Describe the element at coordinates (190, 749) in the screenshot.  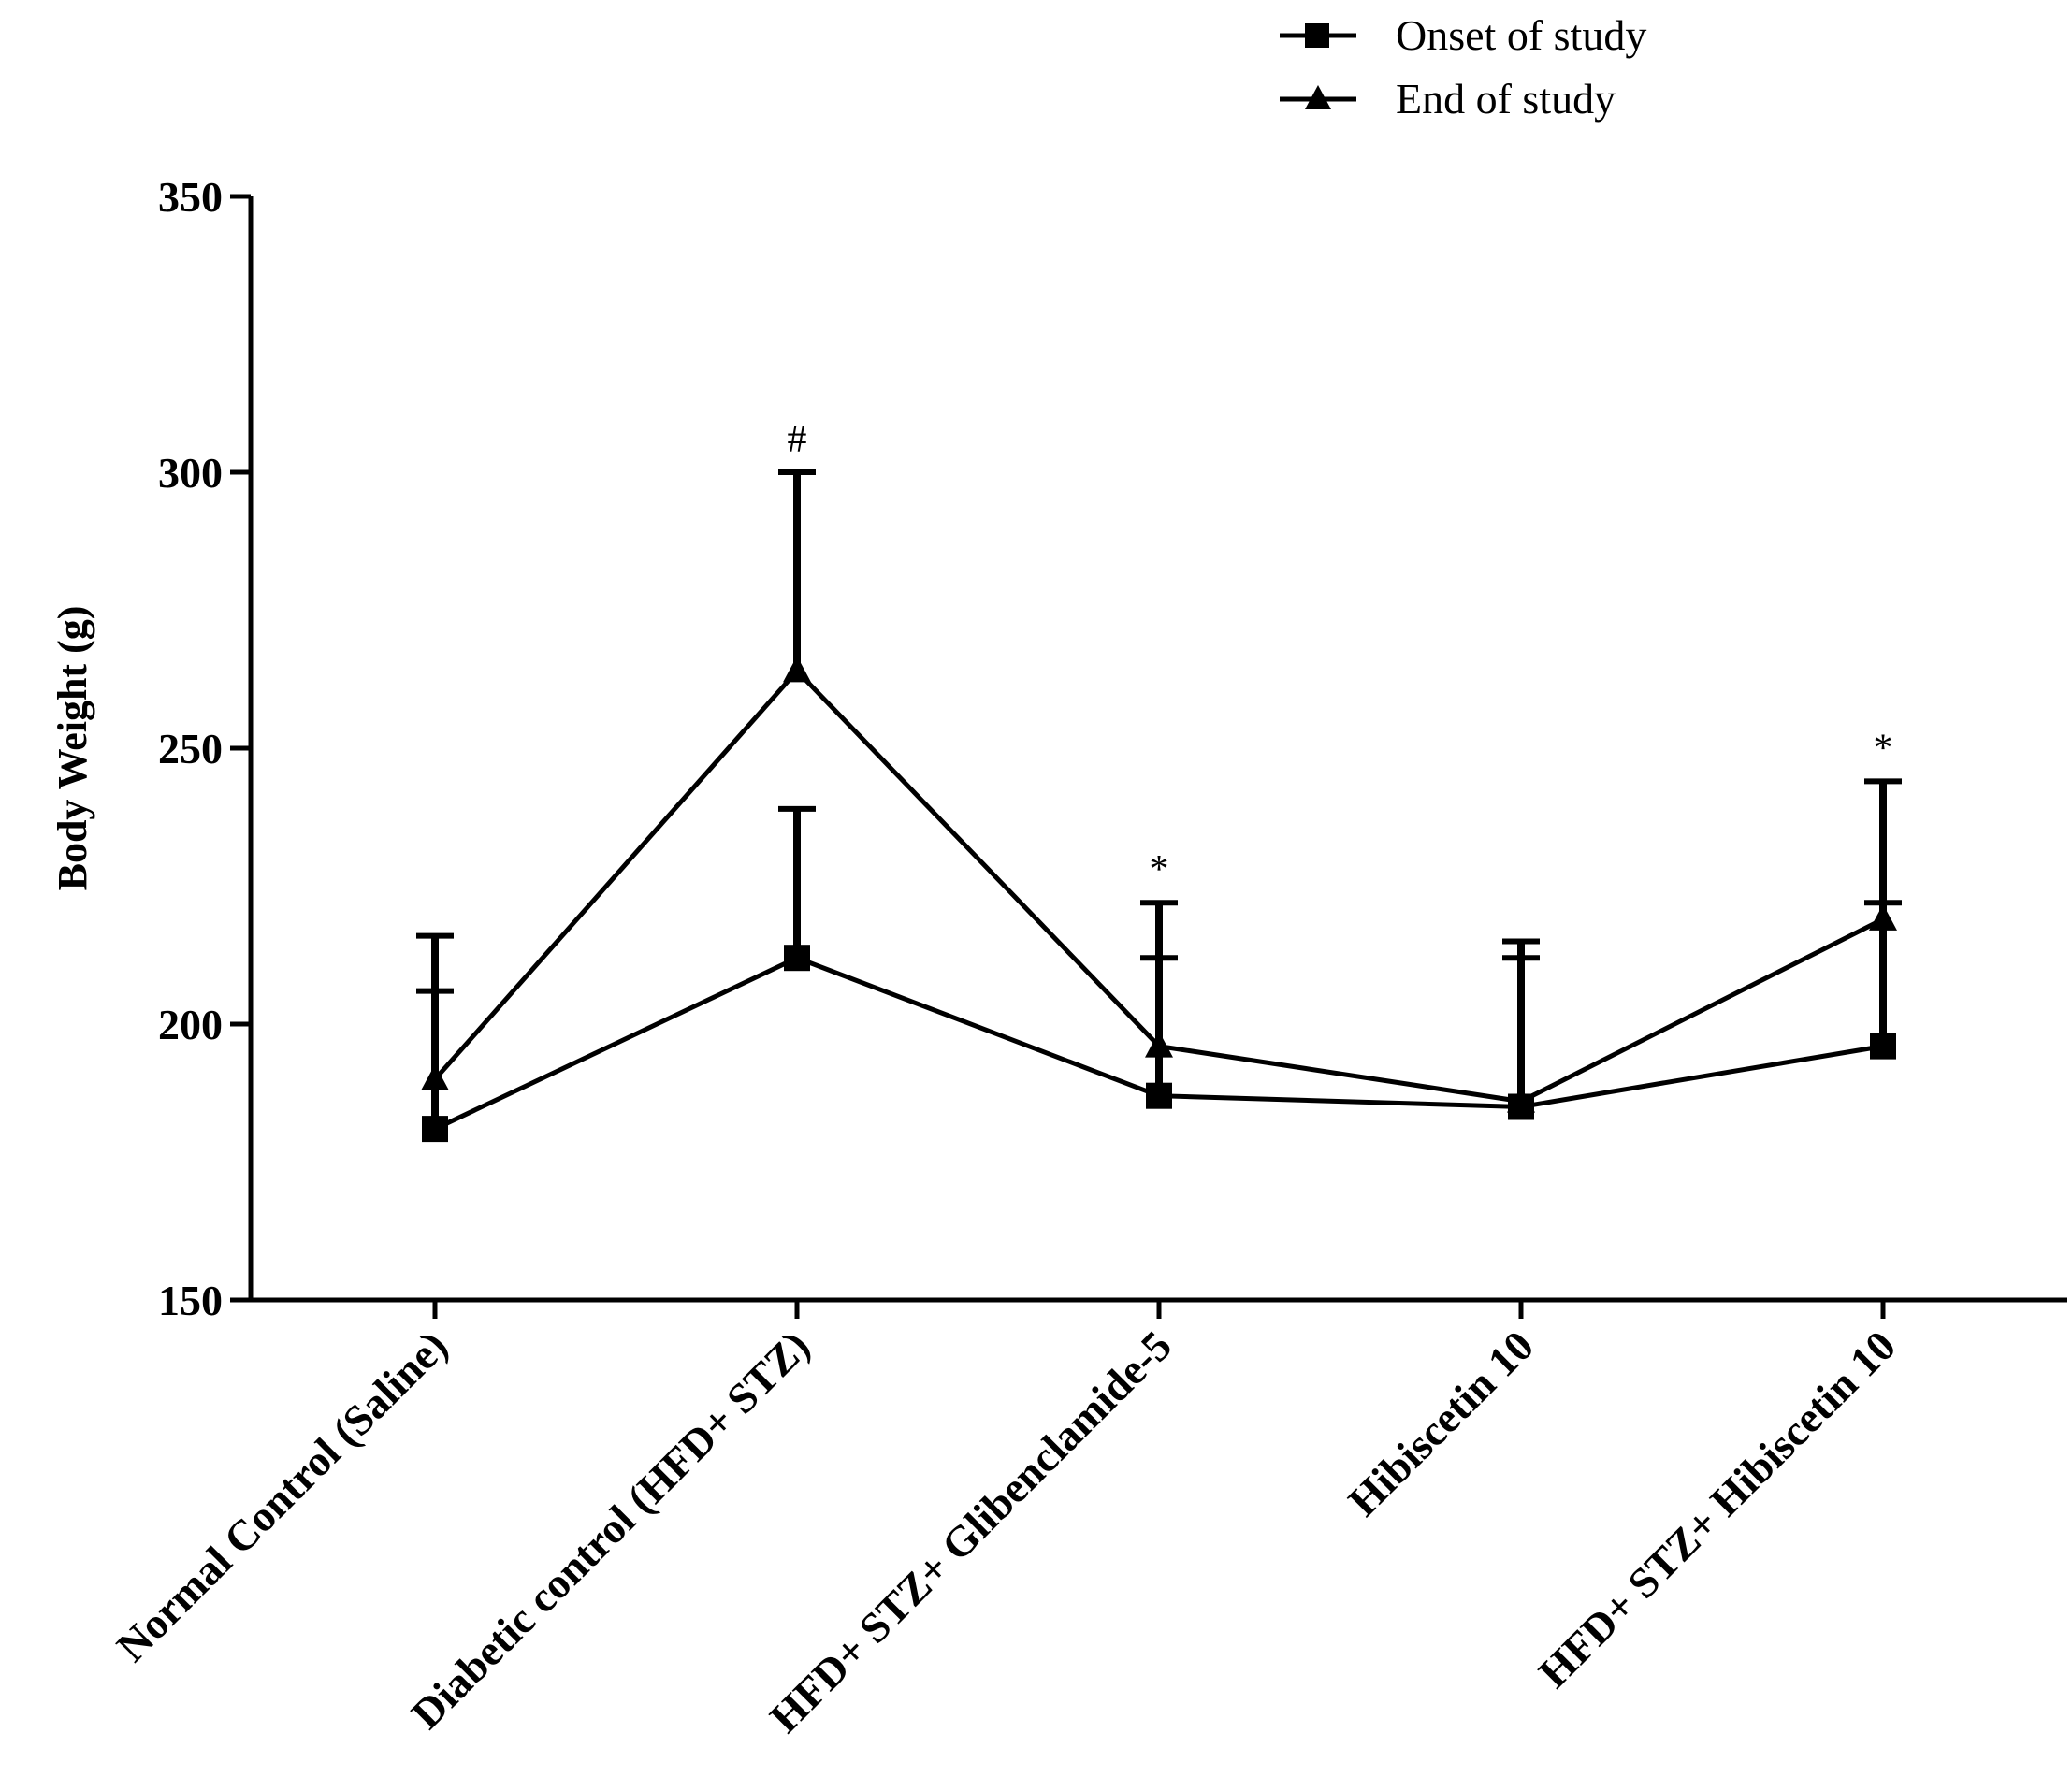
I see `y-tick-label-250: 250` at that location.